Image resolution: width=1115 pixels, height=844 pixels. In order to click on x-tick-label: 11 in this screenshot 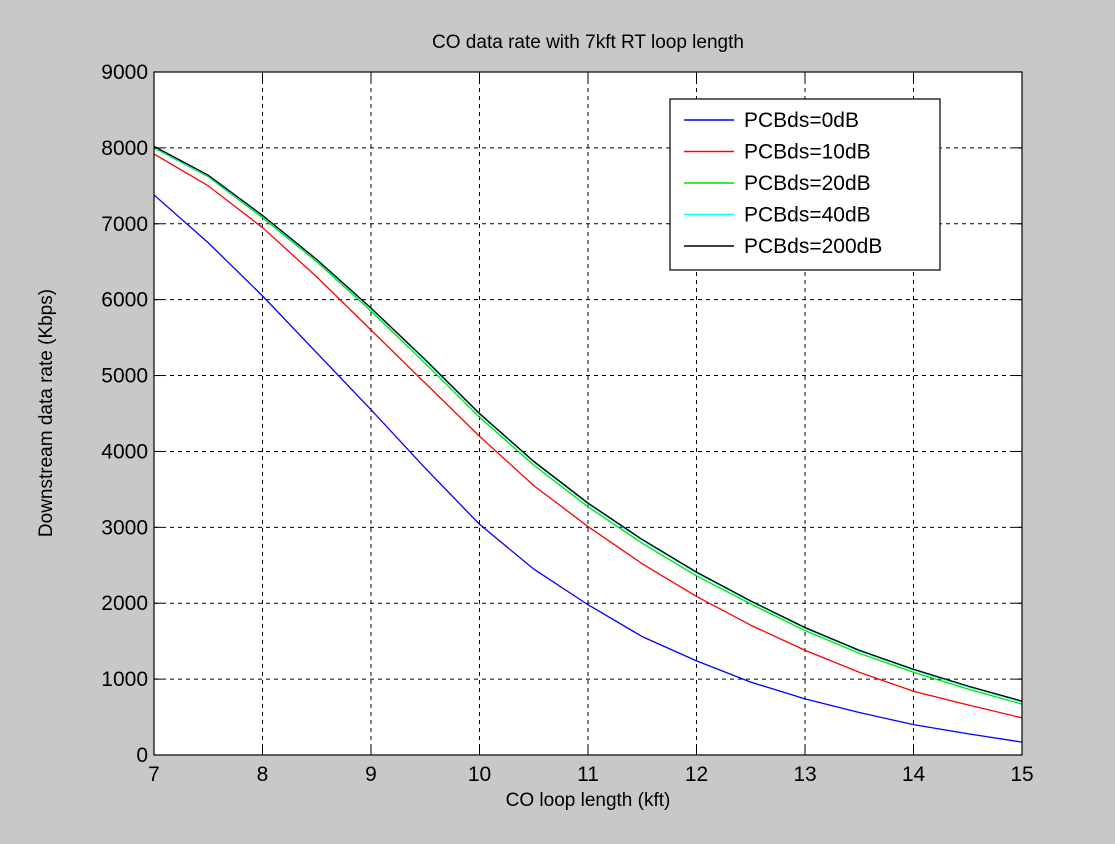, I will do `click(588, 774)`.